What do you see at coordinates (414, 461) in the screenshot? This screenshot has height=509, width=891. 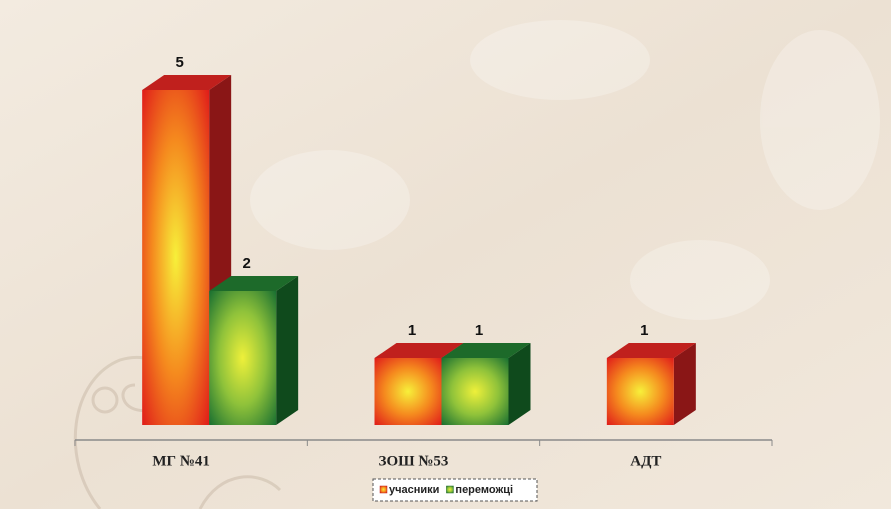 I see `x-tick-label: ЗОШ №53` at bounding box center [414, 461].